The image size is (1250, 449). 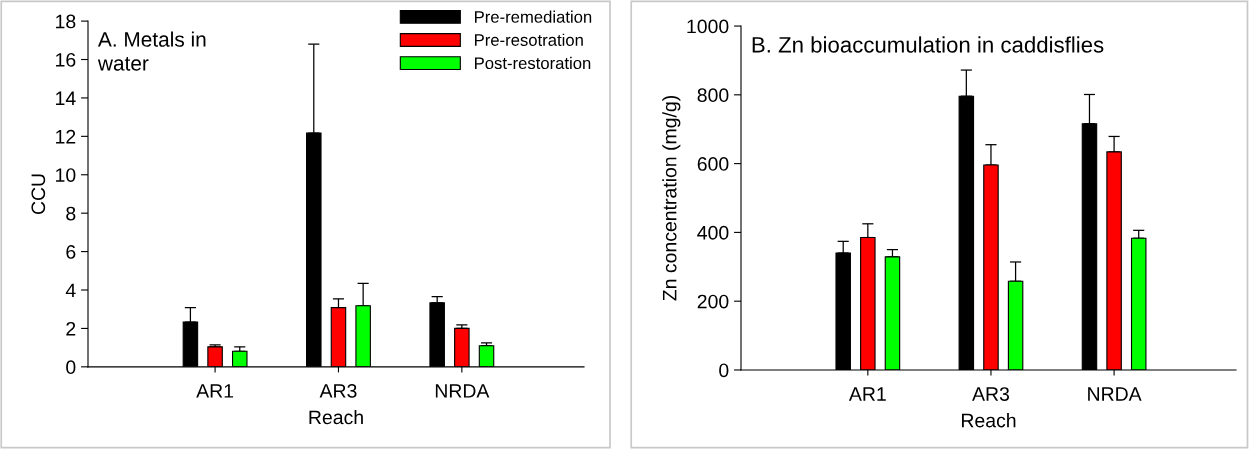 What do you see at coordinates (713, 232) in the screenshot?
I see `y-tick-label: 400` at bounding box center [713, 232].